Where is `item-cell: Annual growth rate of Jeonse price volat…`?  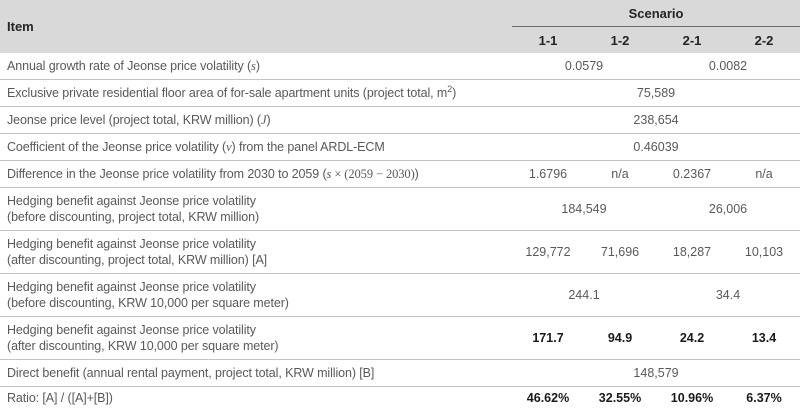 item-cell: Annual growth rate of Jeonse price volat… is located at coordinates (256, 66).